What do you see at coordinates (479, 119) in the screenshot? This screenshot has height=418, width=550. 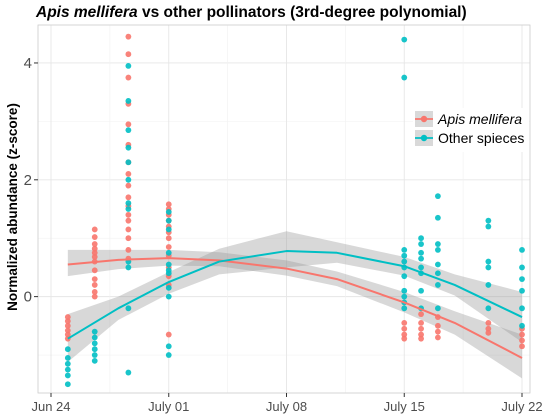 I see `legend-label-apis: Apis mellifera` at bounding box center [479, 119].